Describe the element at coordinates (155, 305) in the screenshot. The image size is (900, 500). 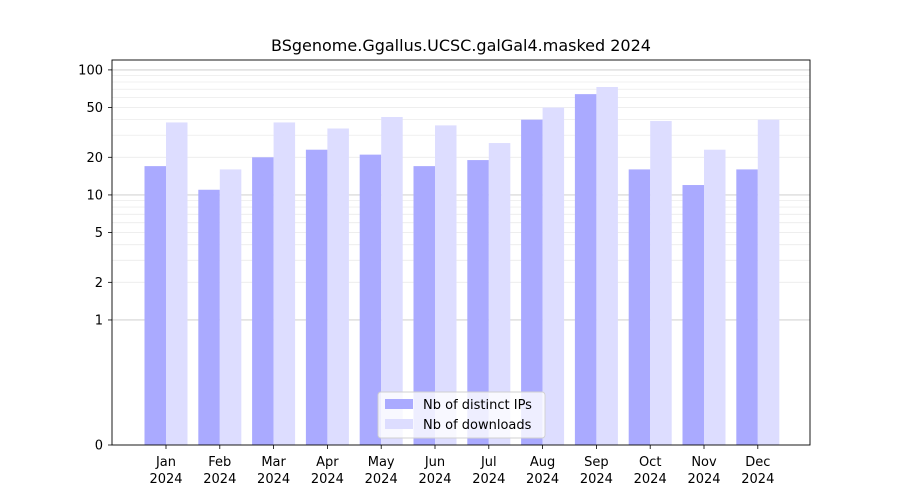
I see `bar-distinct-ips-jan` at that location.